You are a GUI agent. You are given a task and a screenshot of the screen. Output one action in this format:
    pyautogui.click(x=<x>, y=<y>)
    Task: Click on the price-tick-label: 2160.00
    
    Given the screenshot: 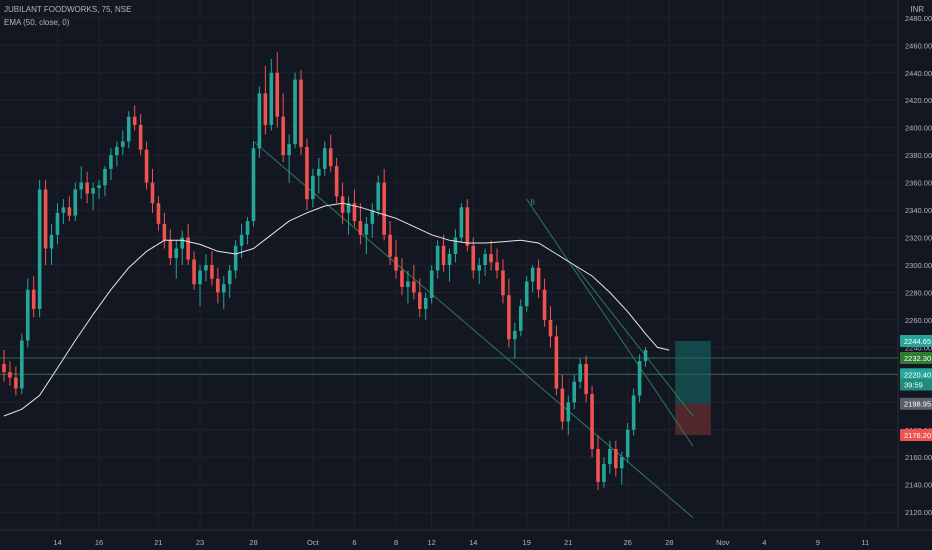 What is the action you would take?
    pyautogui.click(x=918, y=457)
    